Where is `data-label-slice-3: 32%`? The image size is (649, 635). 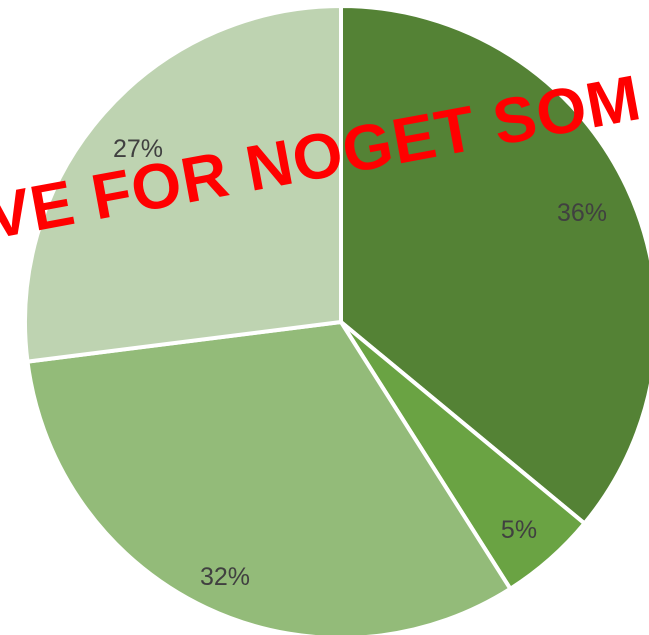
data-label-slice-3: 32% is located at coordinates (225, 577).